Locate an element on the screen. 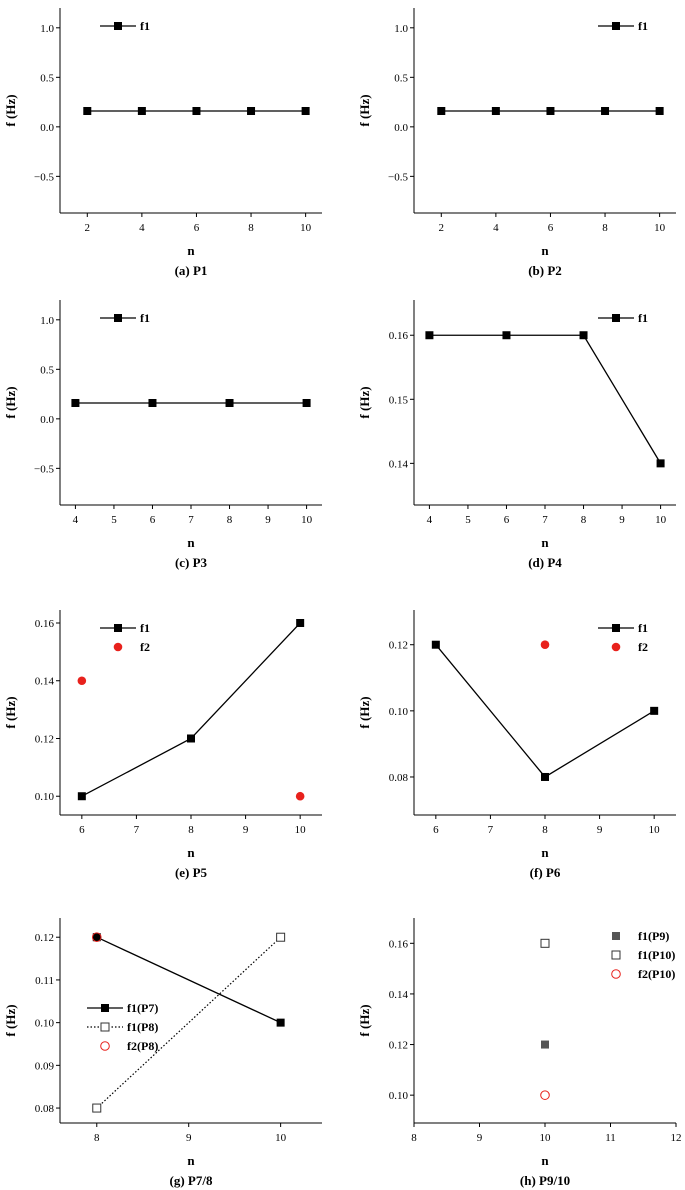 The image size is (685, 1190). chart-panel: 2 4 6 8 10 1.0 0.5 0.0 −0.5 n f (Hz) (b) P2 f1 is located at coordinates (516, 143).